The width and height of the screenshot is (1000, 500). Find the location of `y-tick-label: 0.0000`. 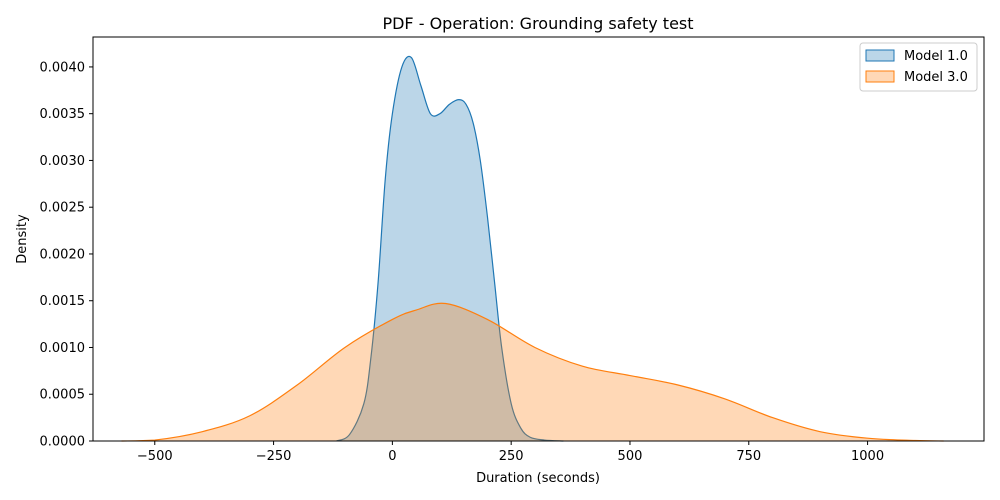

y-tick-label: 0.0000 is located at coordinates (63, 442).